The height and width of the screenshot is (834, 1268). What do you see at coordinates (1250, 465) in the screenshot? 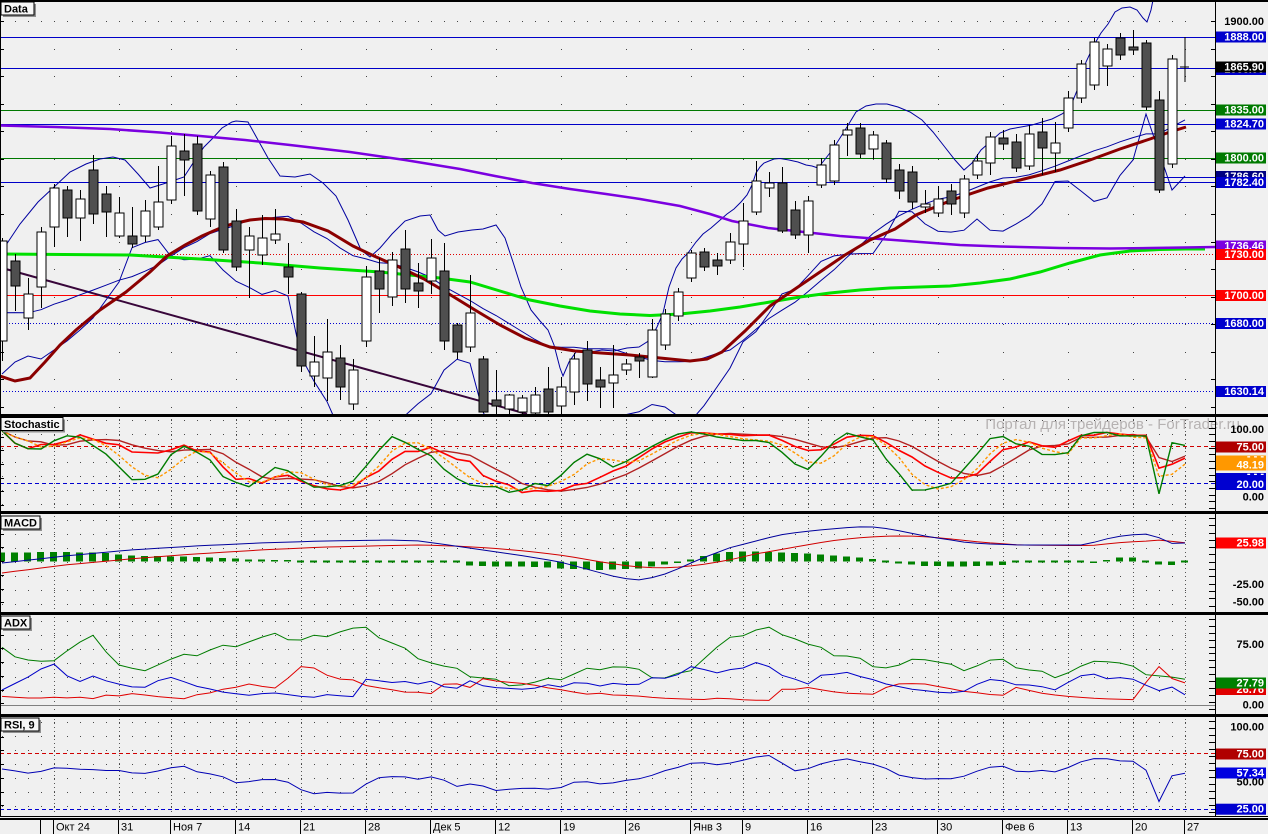
I see `svg-text: 48.19` at bounding box center [1250, 465].